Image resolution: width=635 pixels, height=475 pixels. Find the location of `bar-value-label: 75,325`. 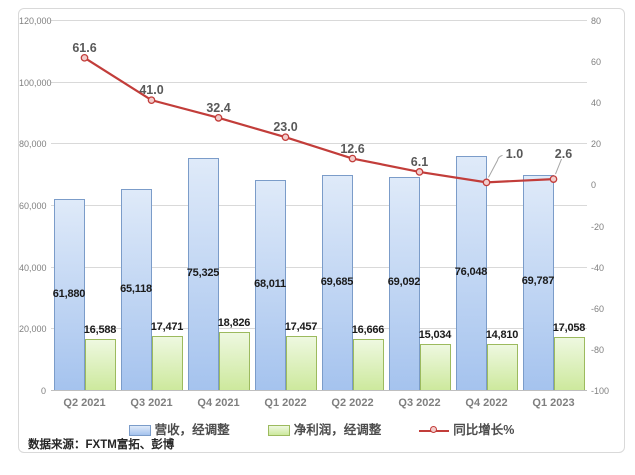

bar-value-label: 75,325 is located at coordinates (203, 272).